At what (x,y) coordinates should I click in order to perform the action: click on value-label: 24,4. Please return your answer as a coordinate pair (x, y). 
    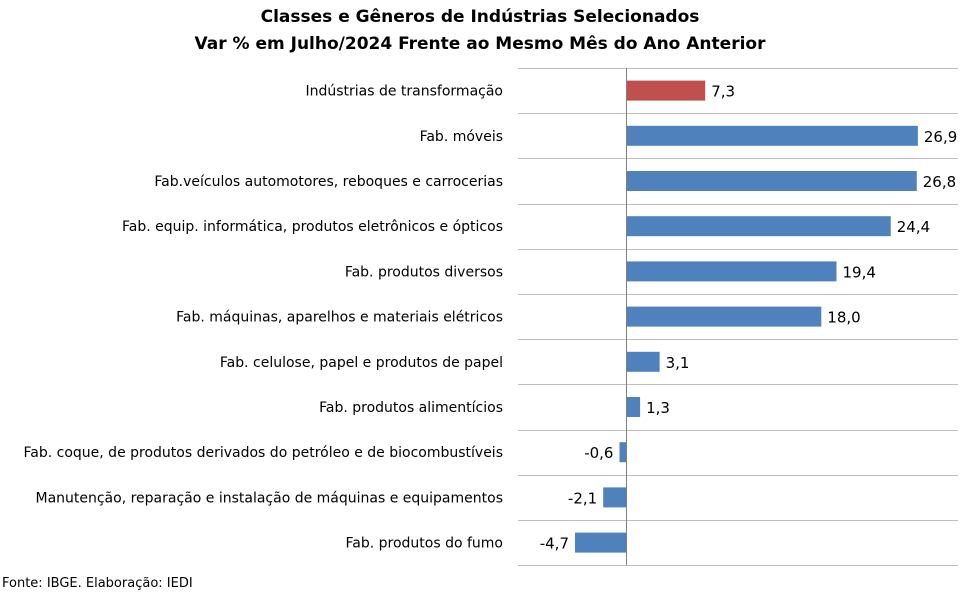
    Looking at the image, I should click on (913, 227).